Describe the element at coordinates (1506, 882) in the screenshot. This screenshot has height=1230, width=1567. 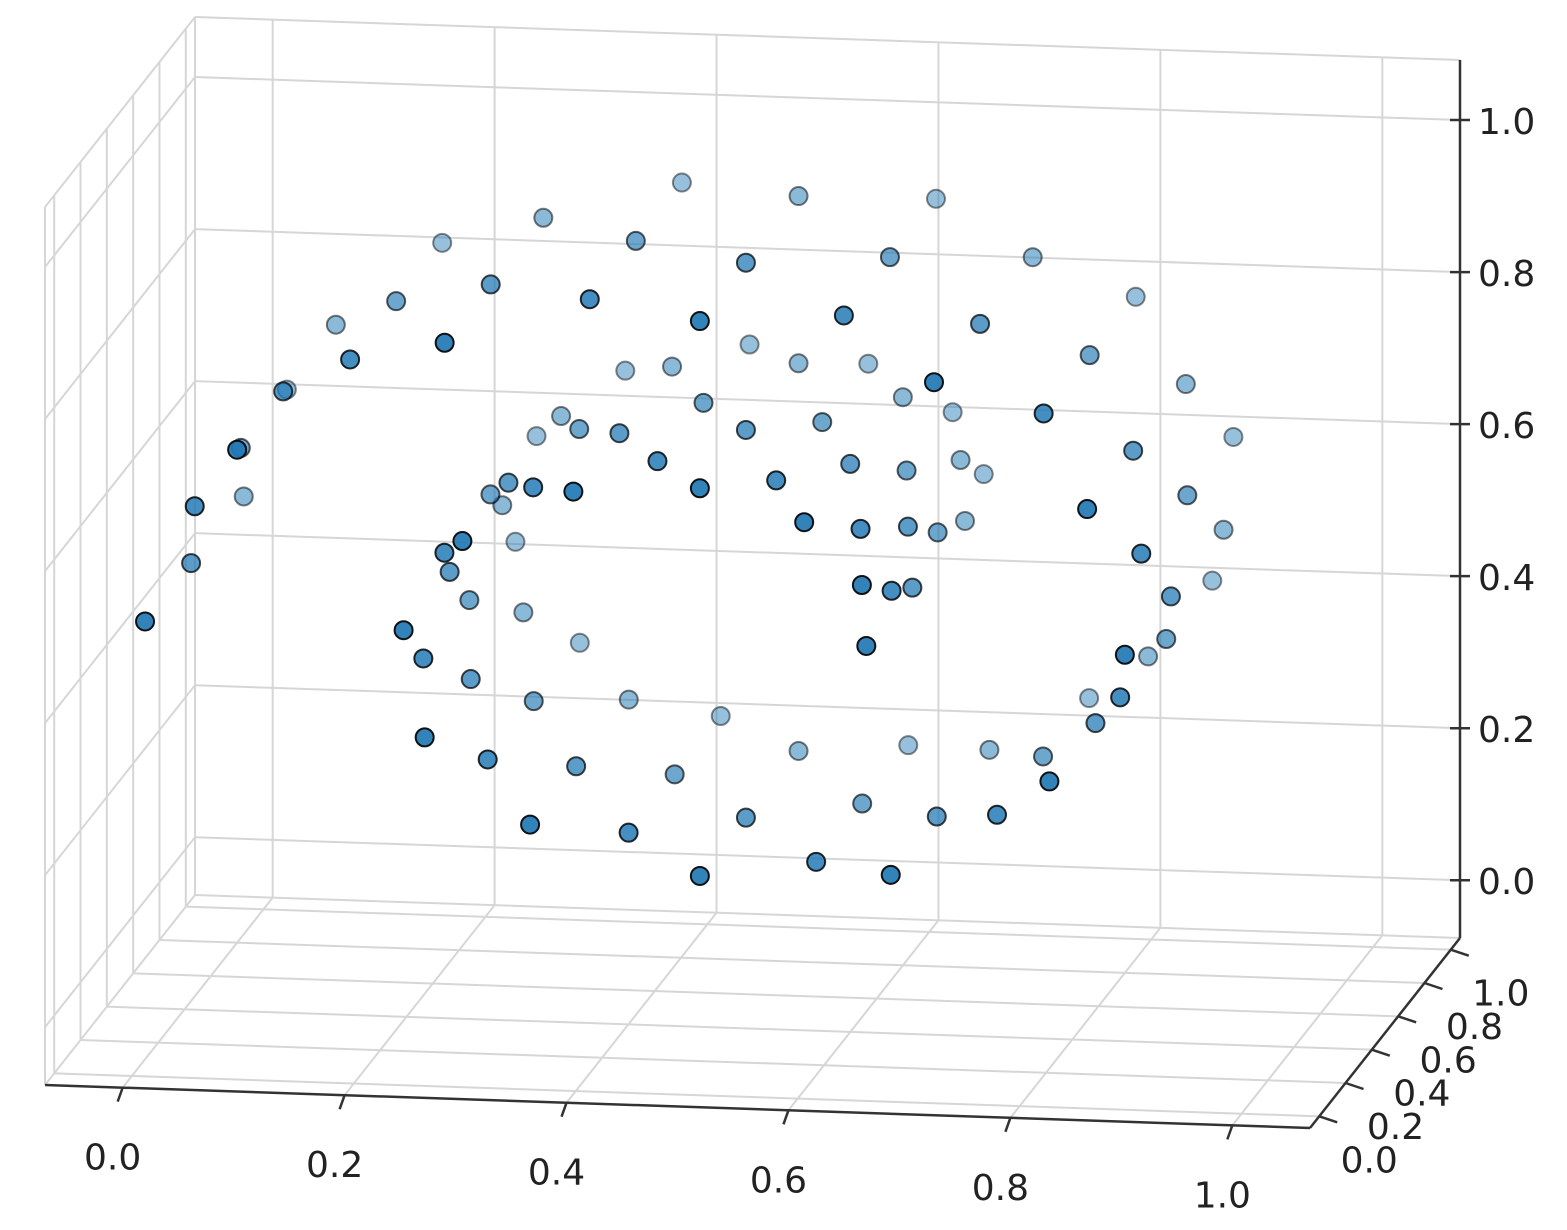
I see `z-tick-label: 0.0` at that location.